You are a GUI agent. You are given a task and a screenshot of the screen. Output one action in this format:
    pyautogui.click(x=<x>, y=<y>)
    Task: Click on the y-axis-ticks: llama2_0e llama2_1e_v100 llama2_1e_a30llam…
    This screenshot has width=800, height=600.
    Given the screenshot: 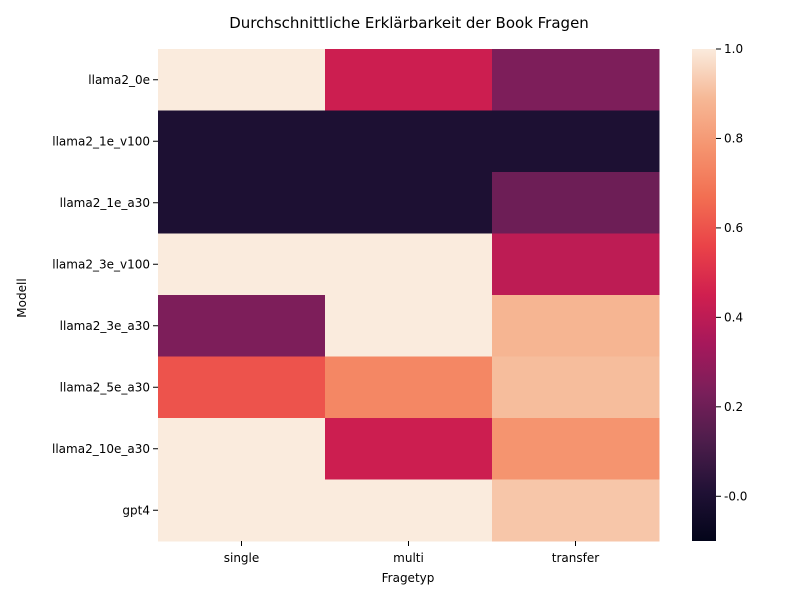 What is the action you would take?
    pyautogui.click(x=105, y=295)
    